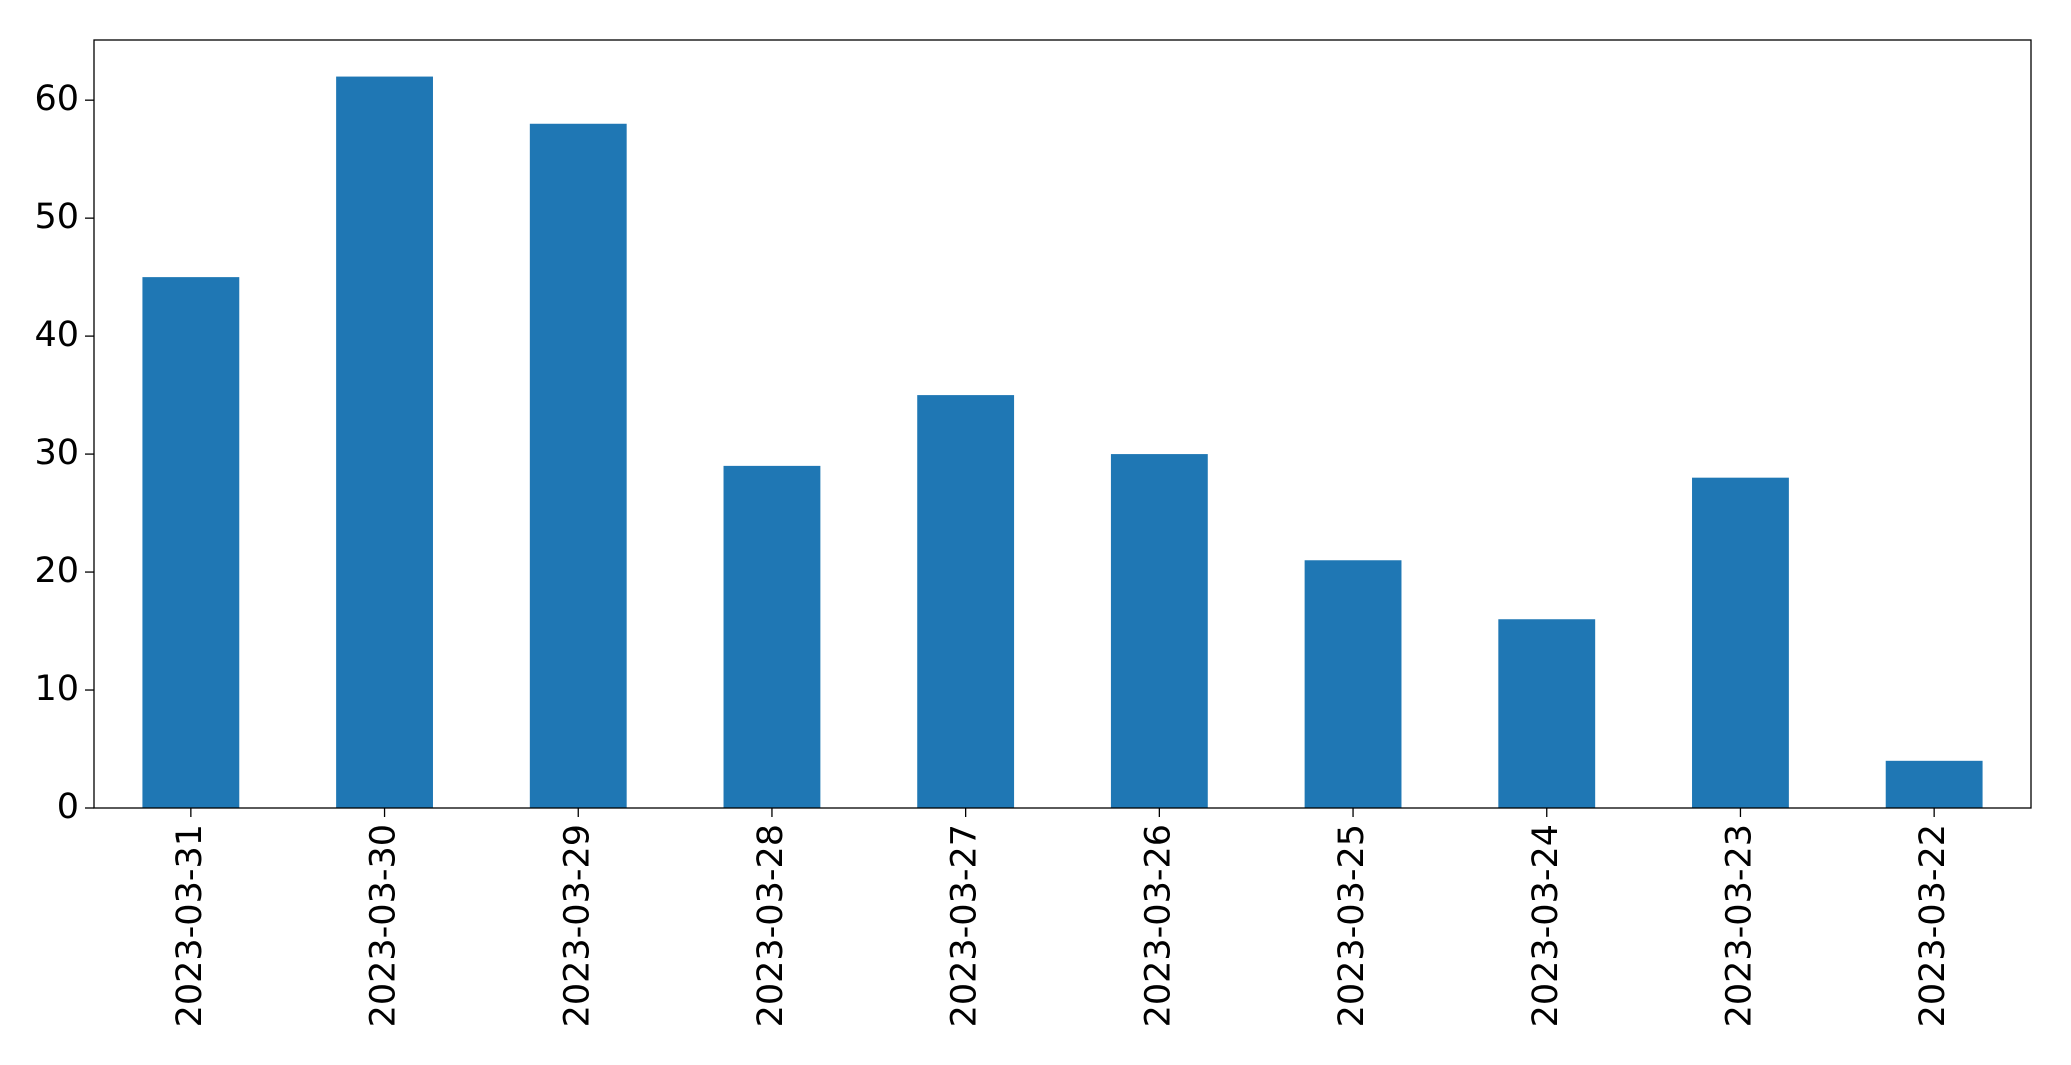 This screenshot has height=1065, width=2071. What do you see at coordinates (68, 807) in the screenshot?
I see `y-tick-label: 0` at bounding box center [68, 807].